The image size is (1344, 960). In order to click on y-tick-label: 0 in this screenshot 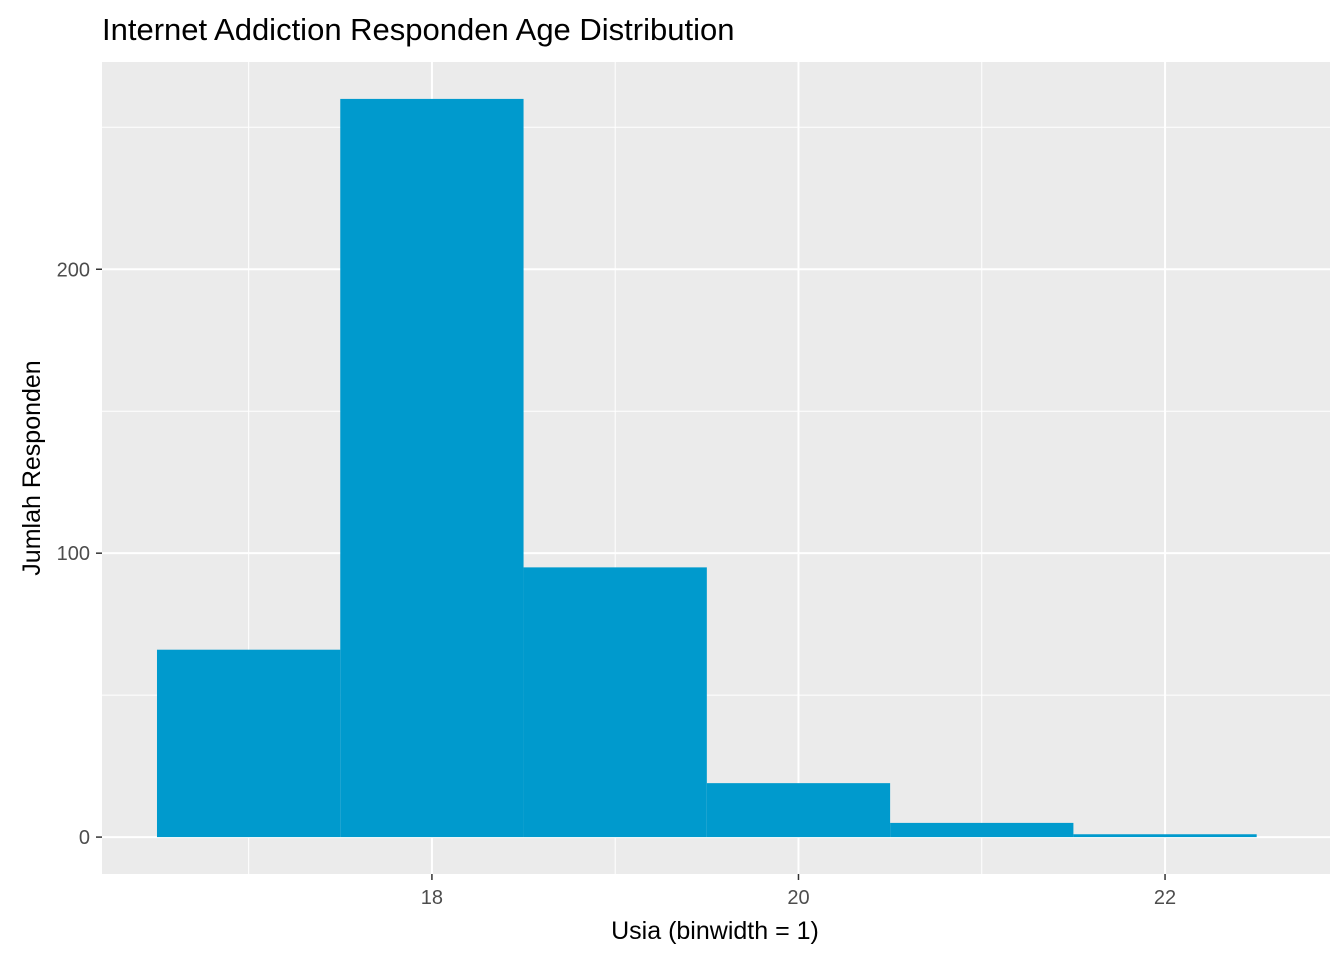, I will do `click(84, 838)`.